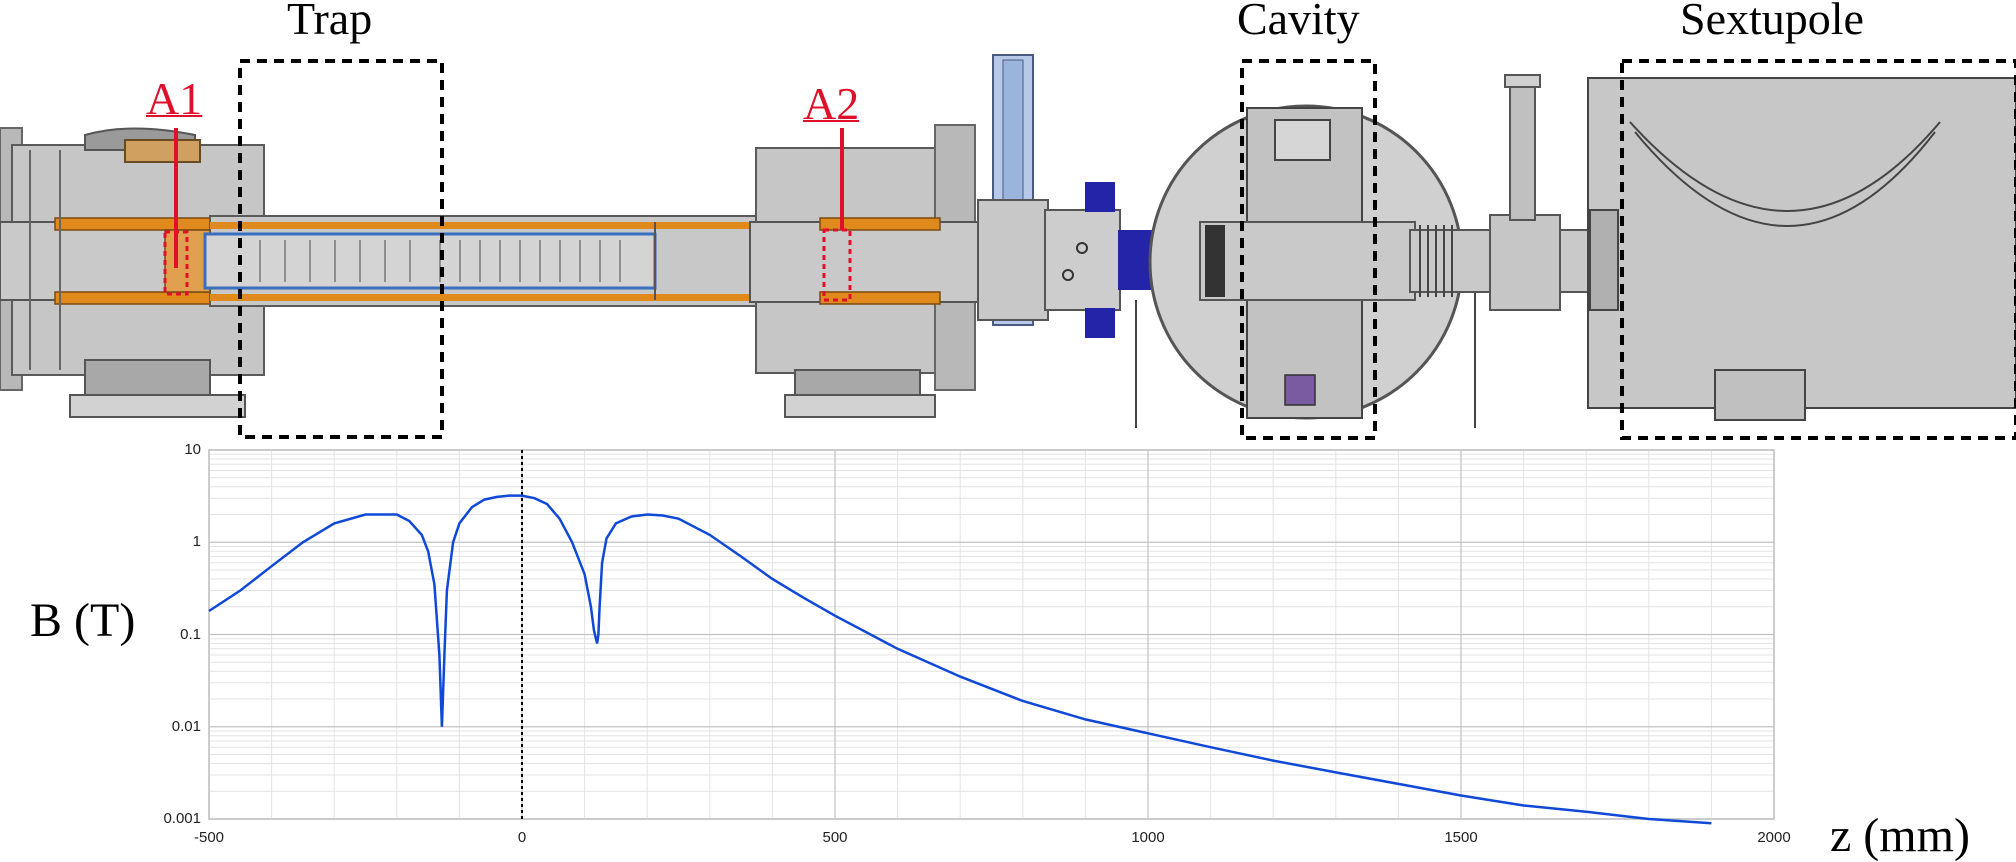  I want to click on cavity-assembly, so click(1312, 266).